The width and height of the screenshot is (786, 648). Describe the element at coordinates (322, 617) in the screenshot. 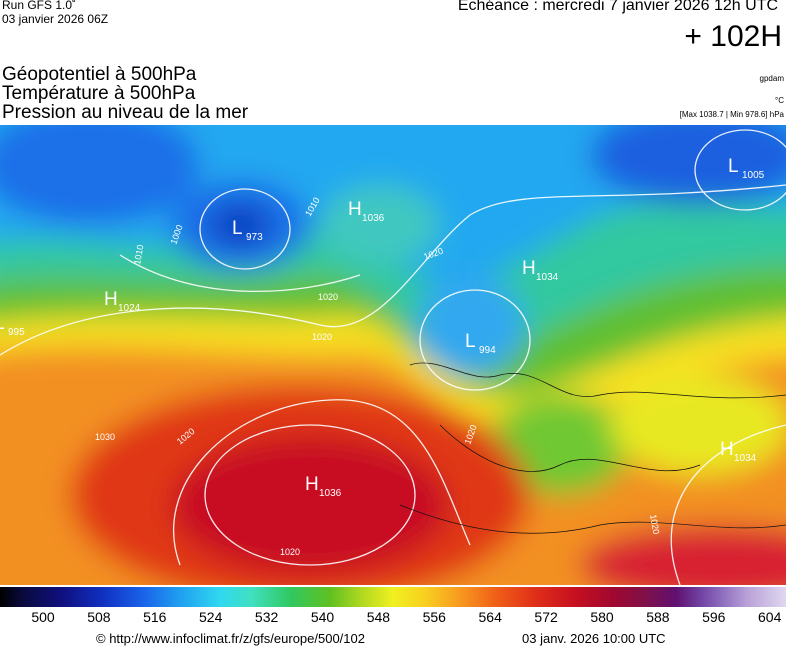

I see `colorbar-tick-label: 540` at that location.